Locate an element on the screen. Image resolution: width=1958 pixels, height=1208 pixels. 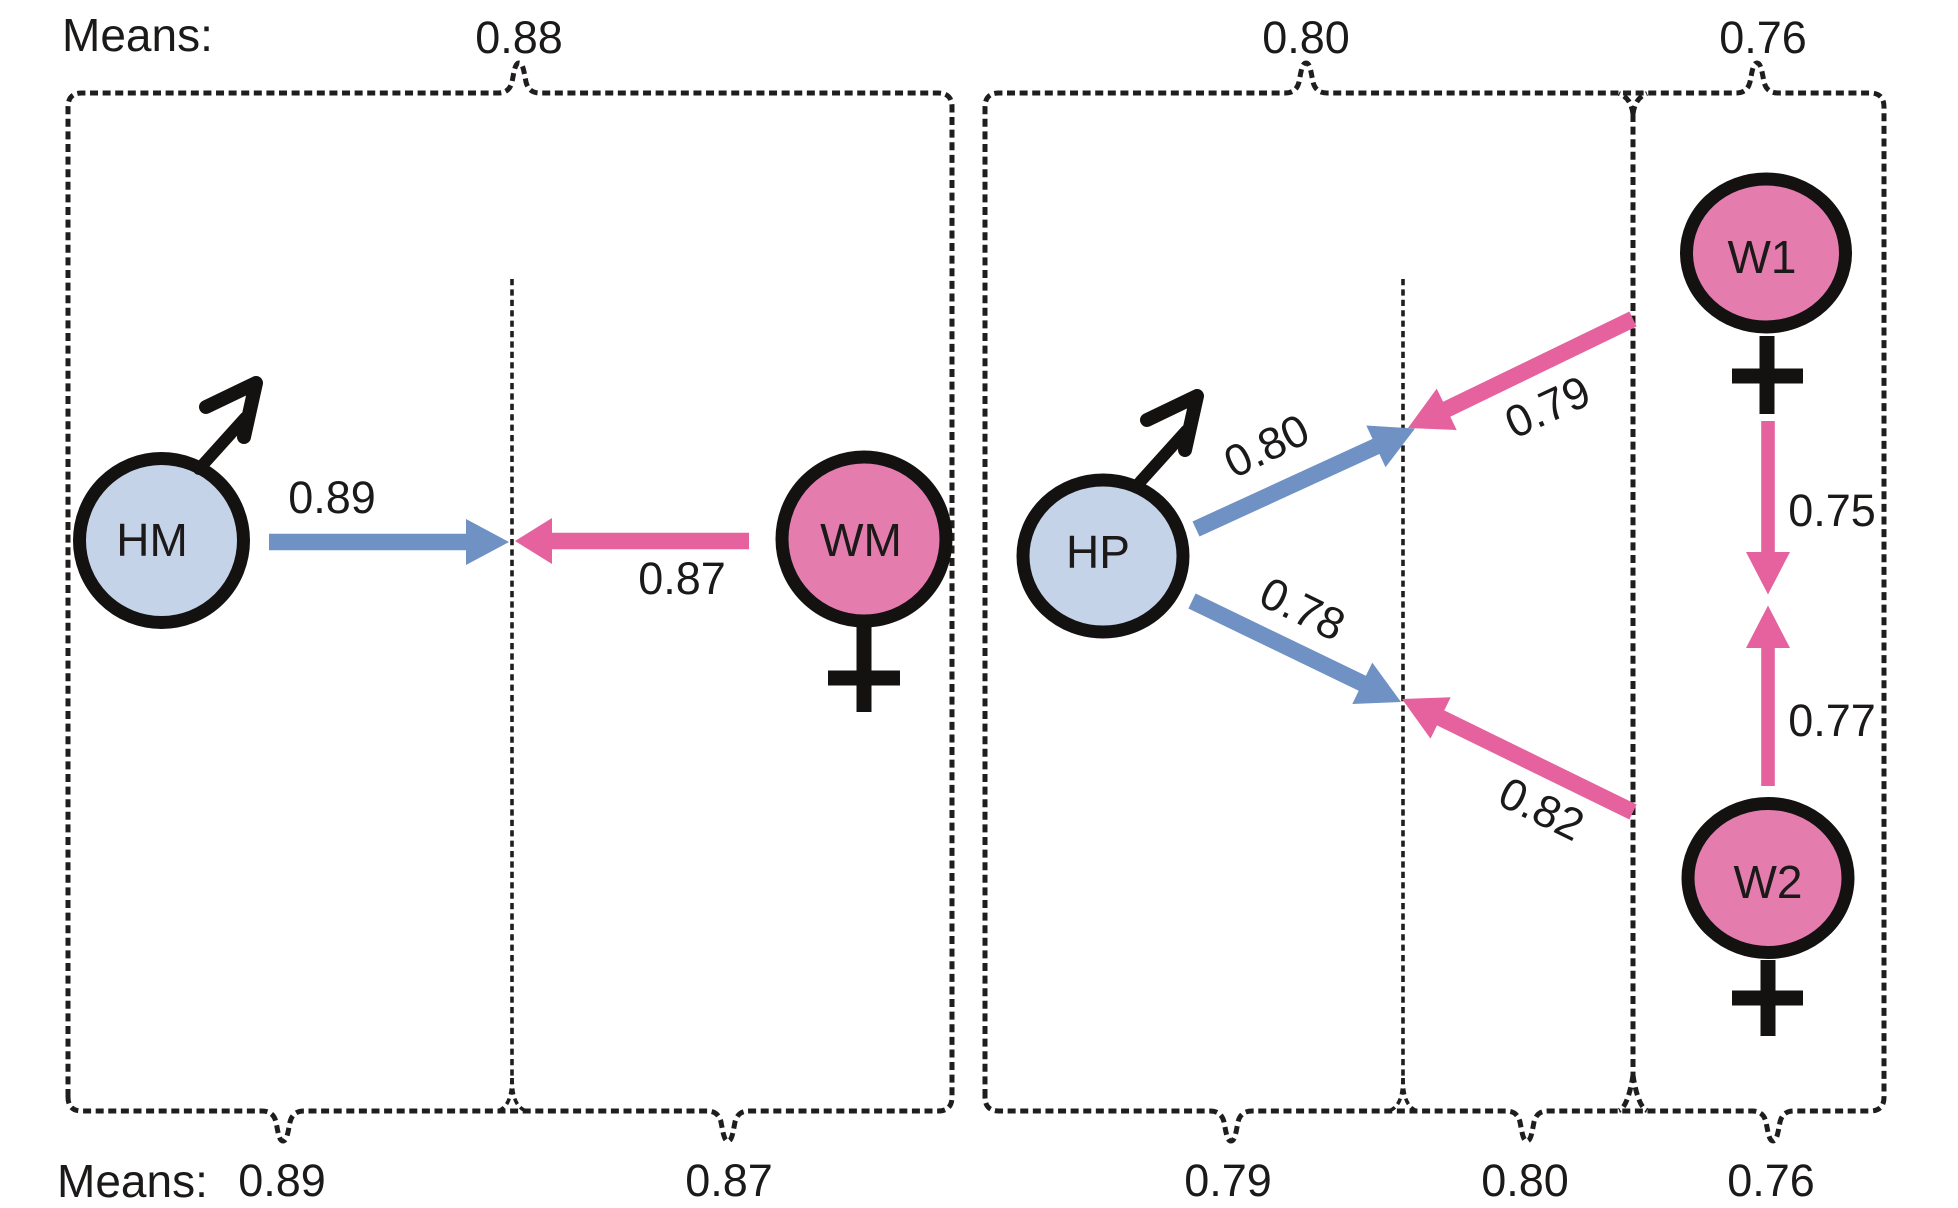
svg-text: WM is located at coordinates (861, 540).